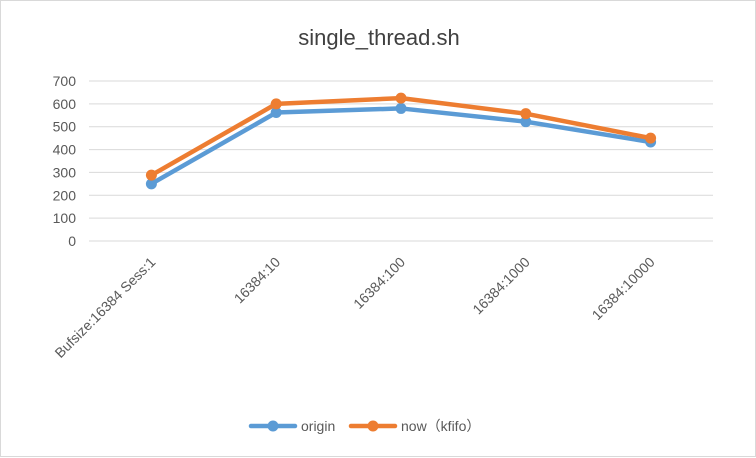  Describe the element at coordinates (379, 283) in the screenshot. I see `x-tick-label: 16384:100` at that location.